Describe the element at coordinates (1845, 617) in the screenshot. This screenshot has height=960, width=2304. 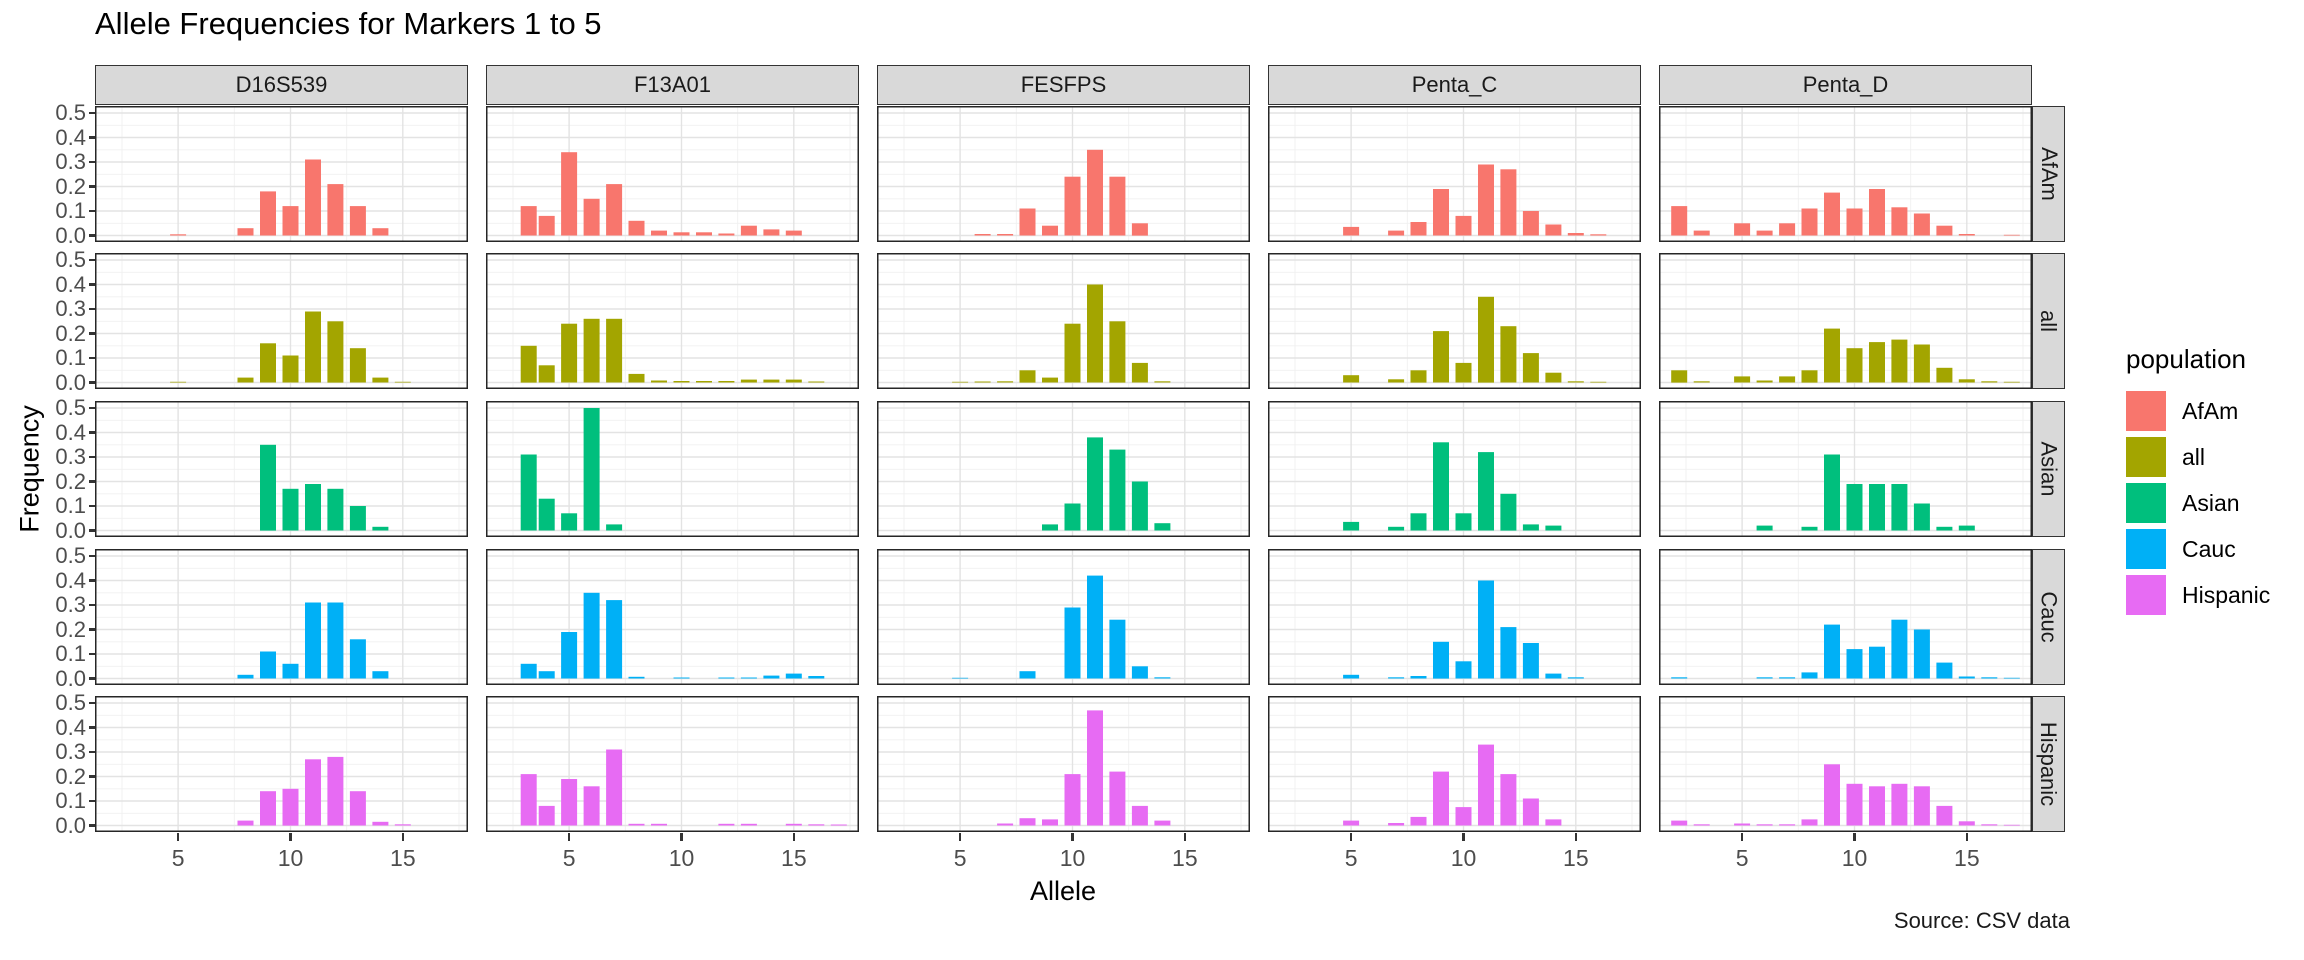
I see `panel-penta_d-cauc` at that location.